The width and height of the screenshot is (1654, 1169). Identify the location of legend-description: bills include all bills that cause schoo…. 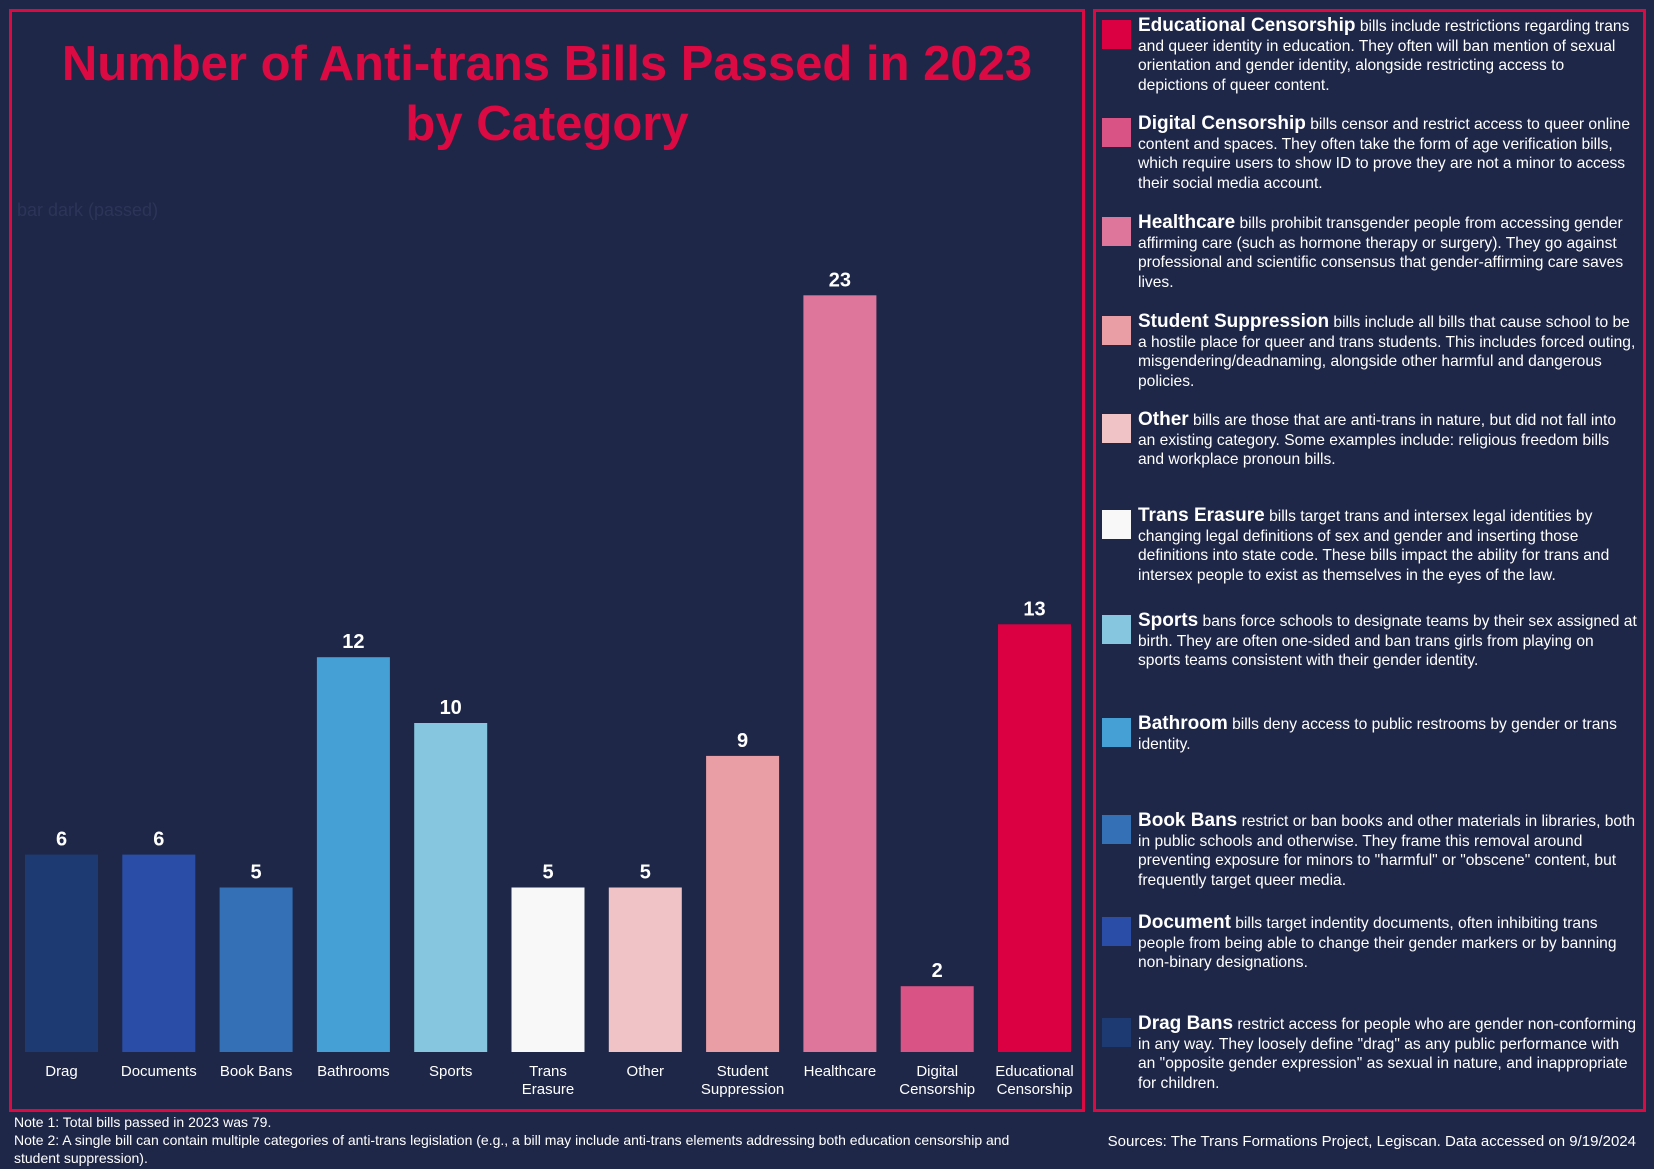
(1387, 352).